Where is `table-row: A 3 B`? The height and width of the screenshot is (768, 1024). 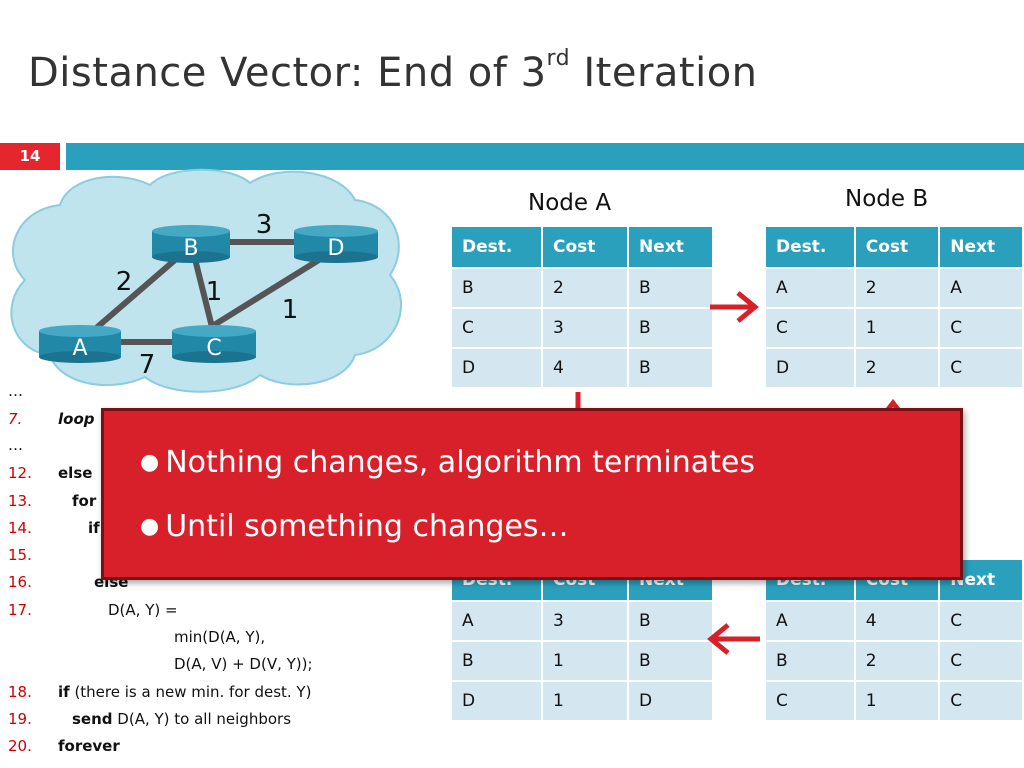 table-row: A 3 B is located at coordinates (582, 621).